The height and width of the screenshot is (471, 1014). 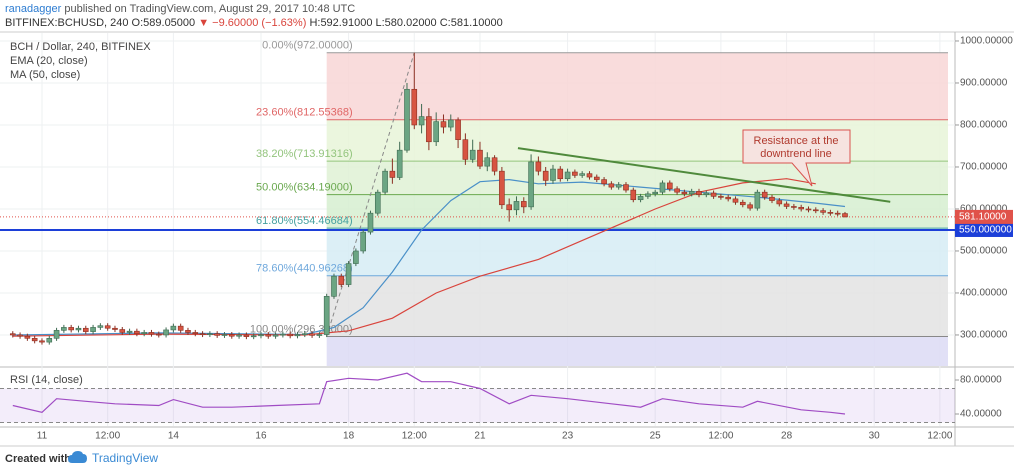 I want to click on legend-entry: EMA (20, close), so click(x=49, y=61).